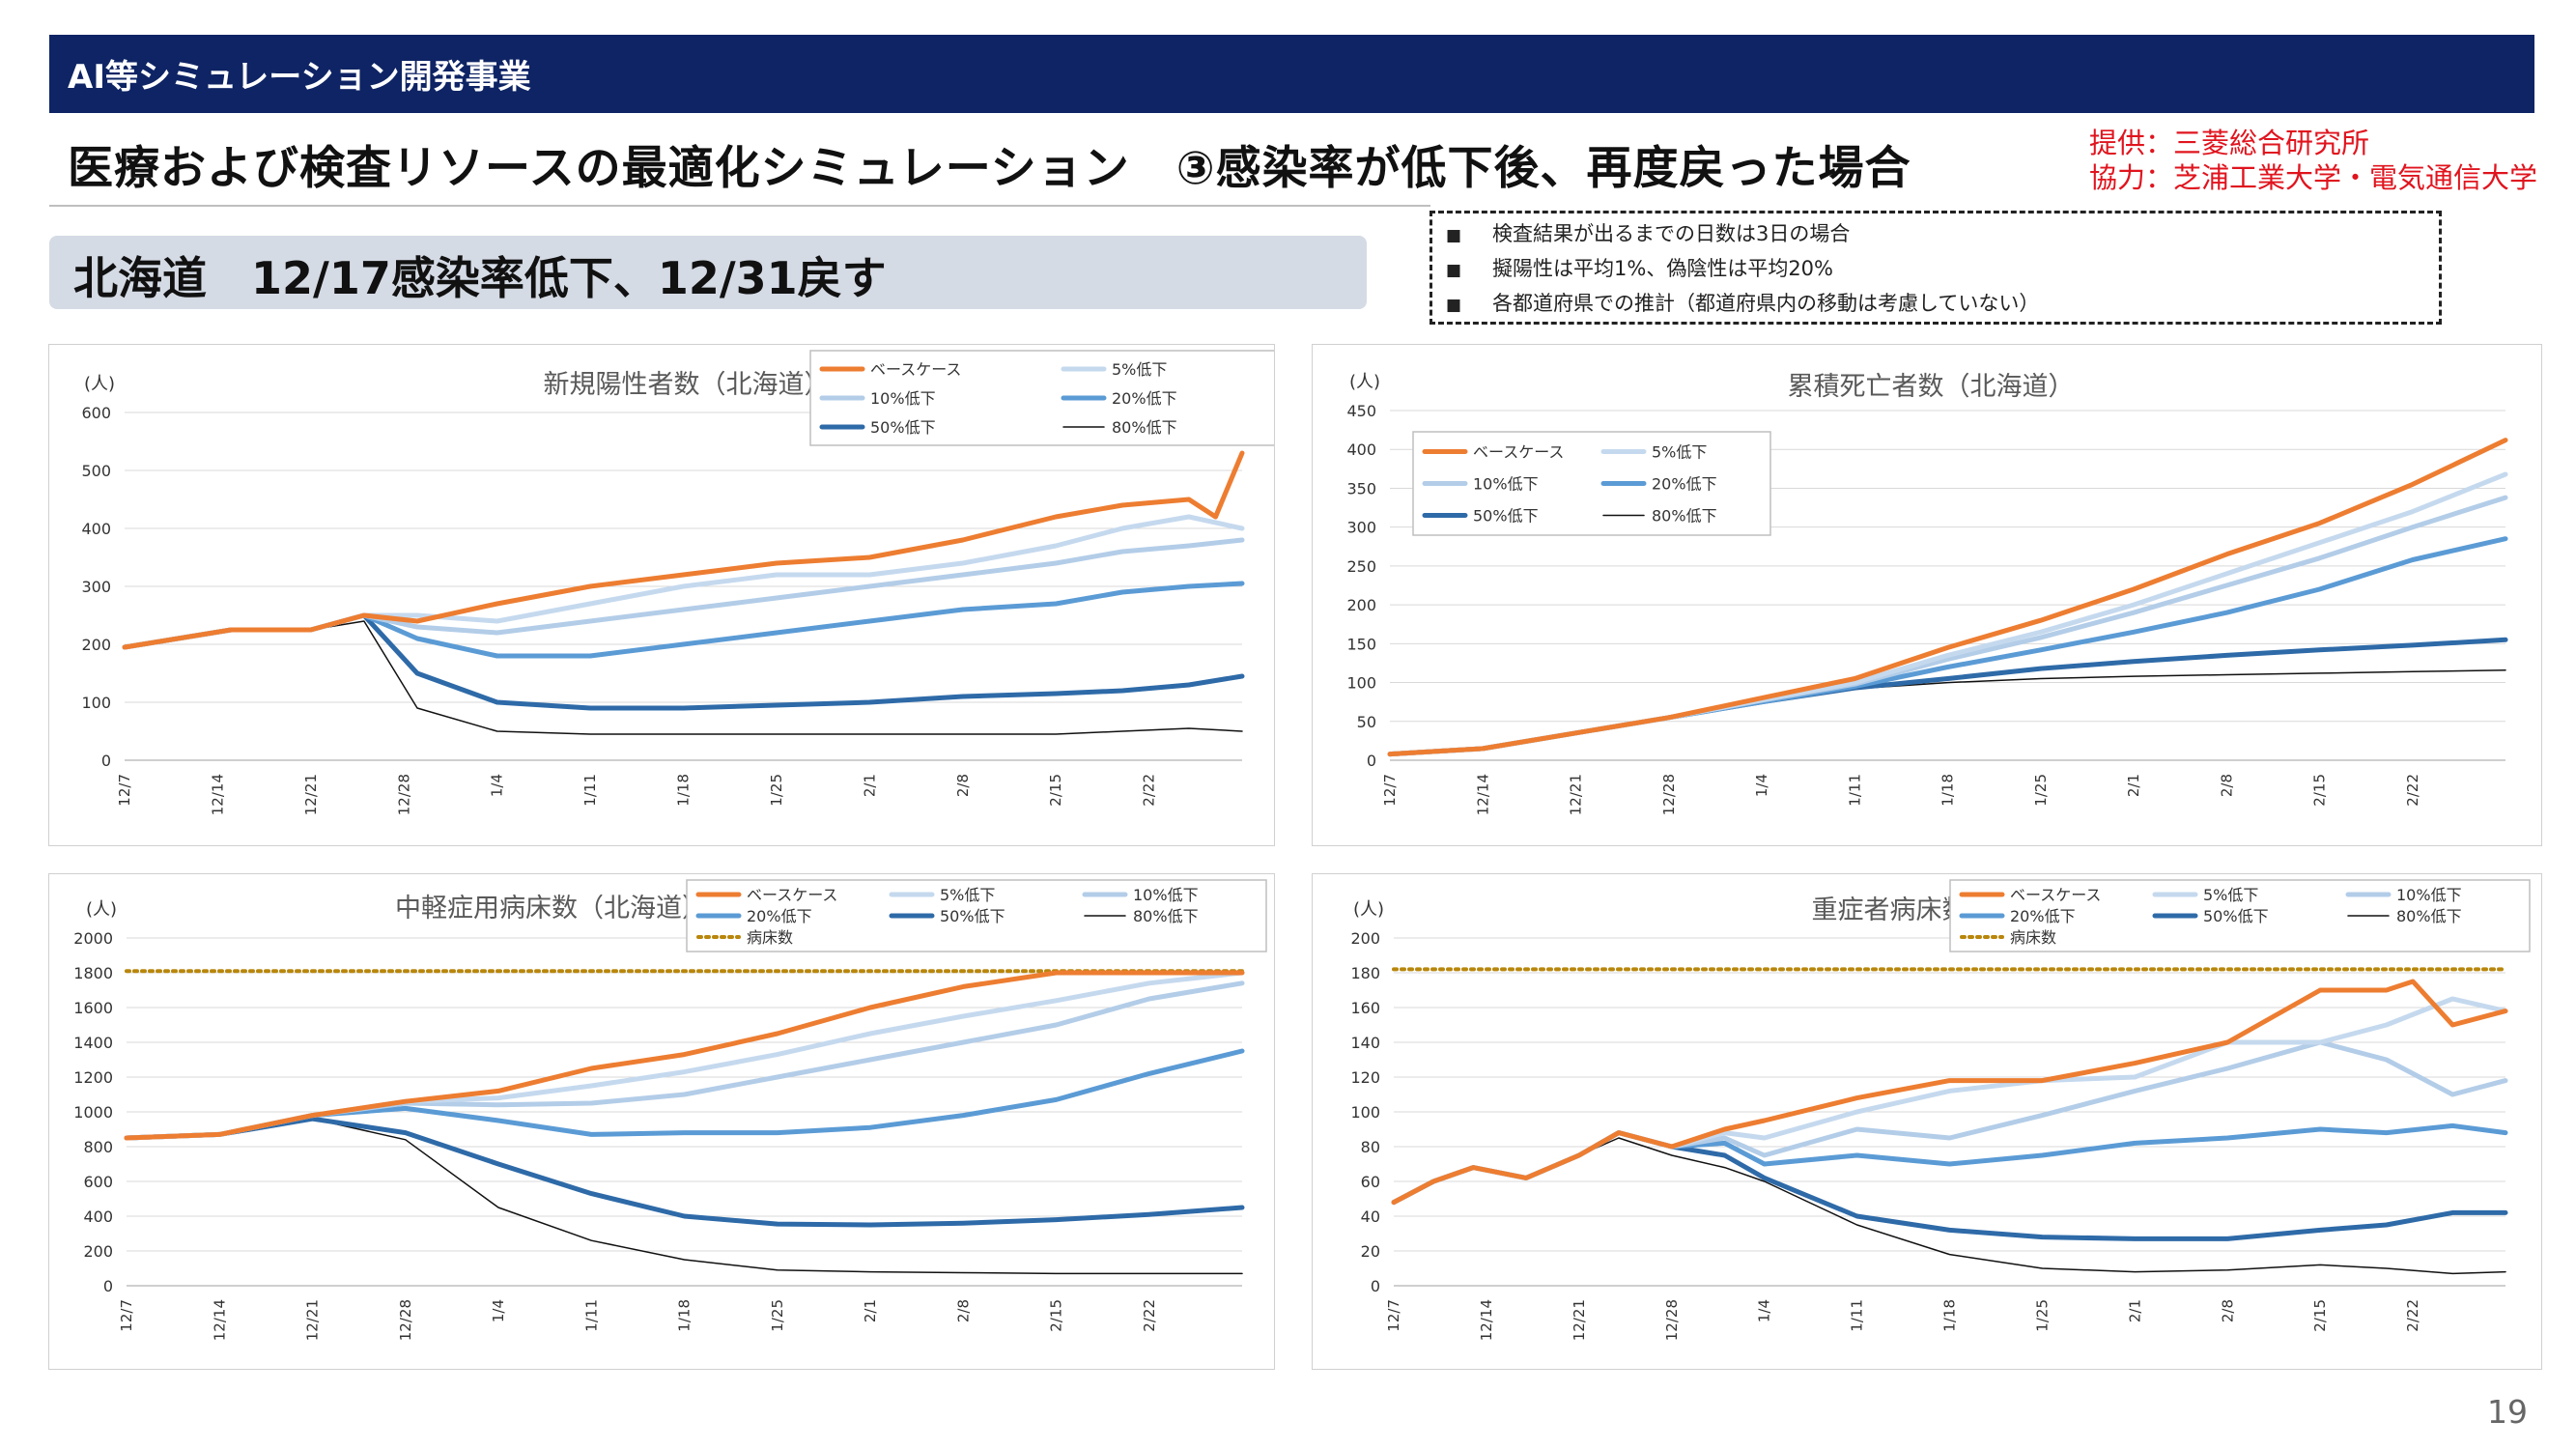  Describe the element at coordinates (2313, 160) in the screenshot. I see `credits: 提供：三菱総合研究所 協力：芝浦工業大学・電気通信大学` at that location.